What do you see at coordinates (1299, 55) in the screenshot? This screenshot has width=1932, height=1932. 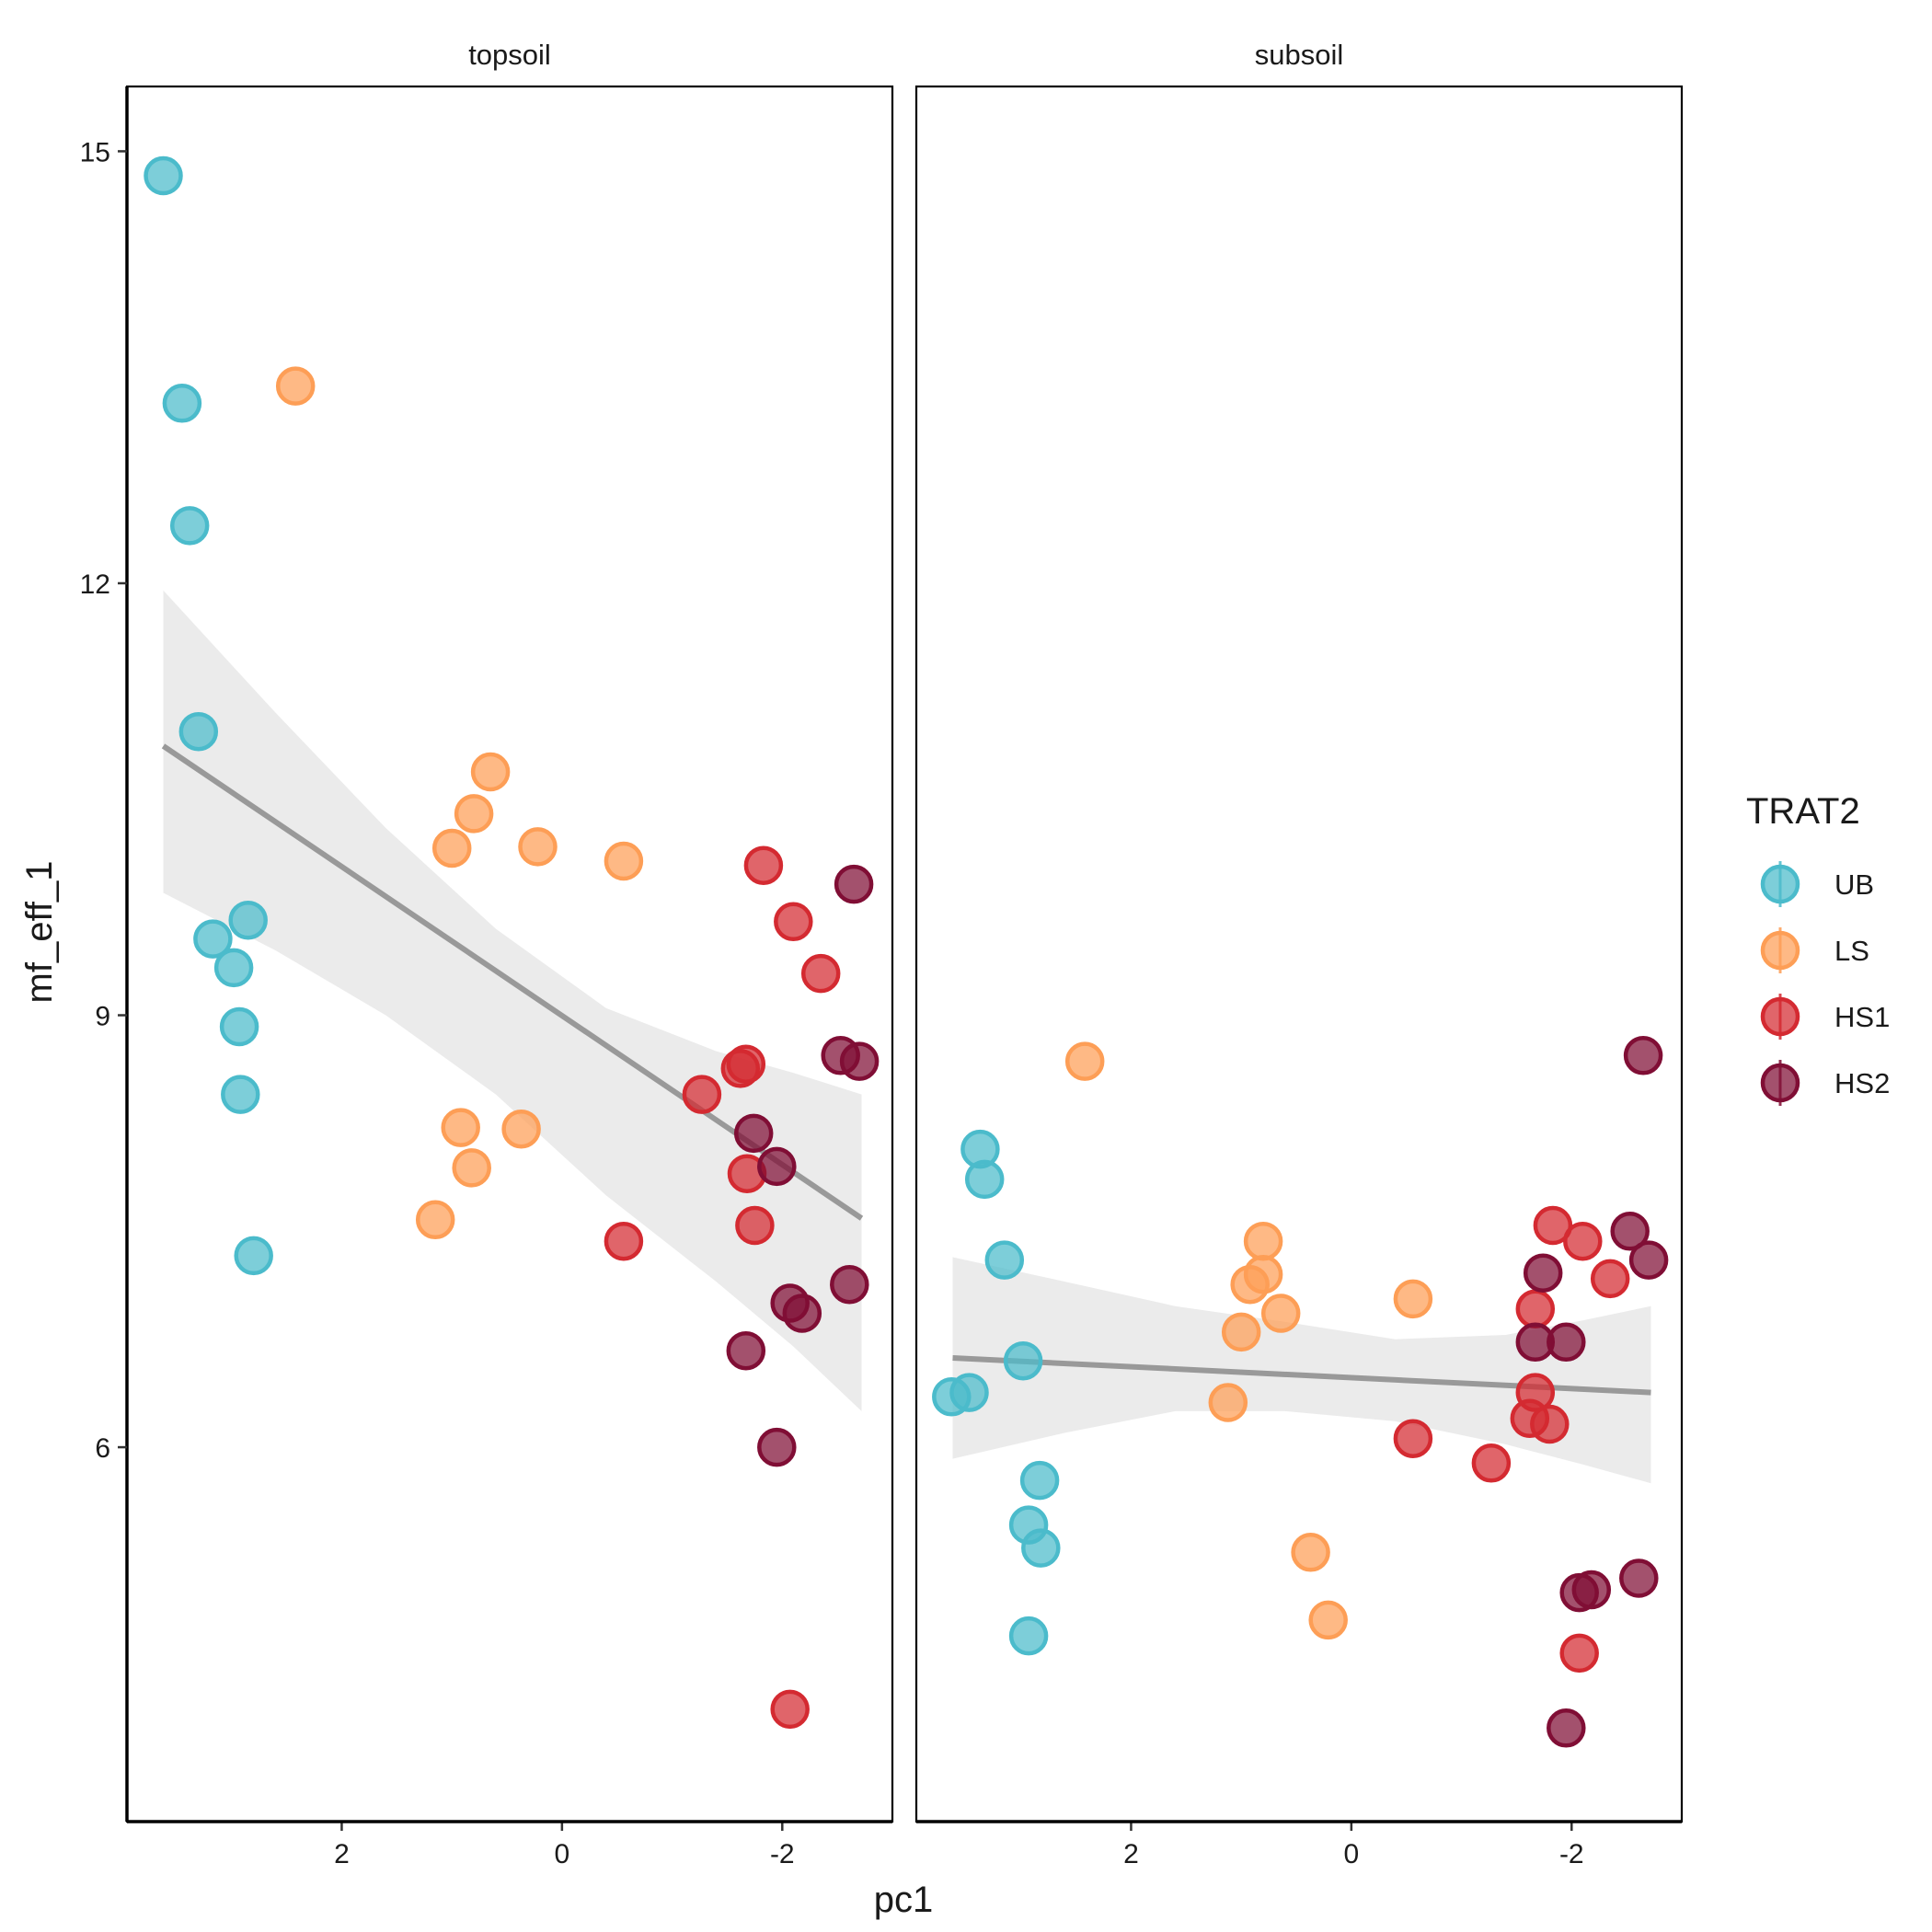 I see `strip-label-subsoil: subsoil` at bounding box center [1299, 55].